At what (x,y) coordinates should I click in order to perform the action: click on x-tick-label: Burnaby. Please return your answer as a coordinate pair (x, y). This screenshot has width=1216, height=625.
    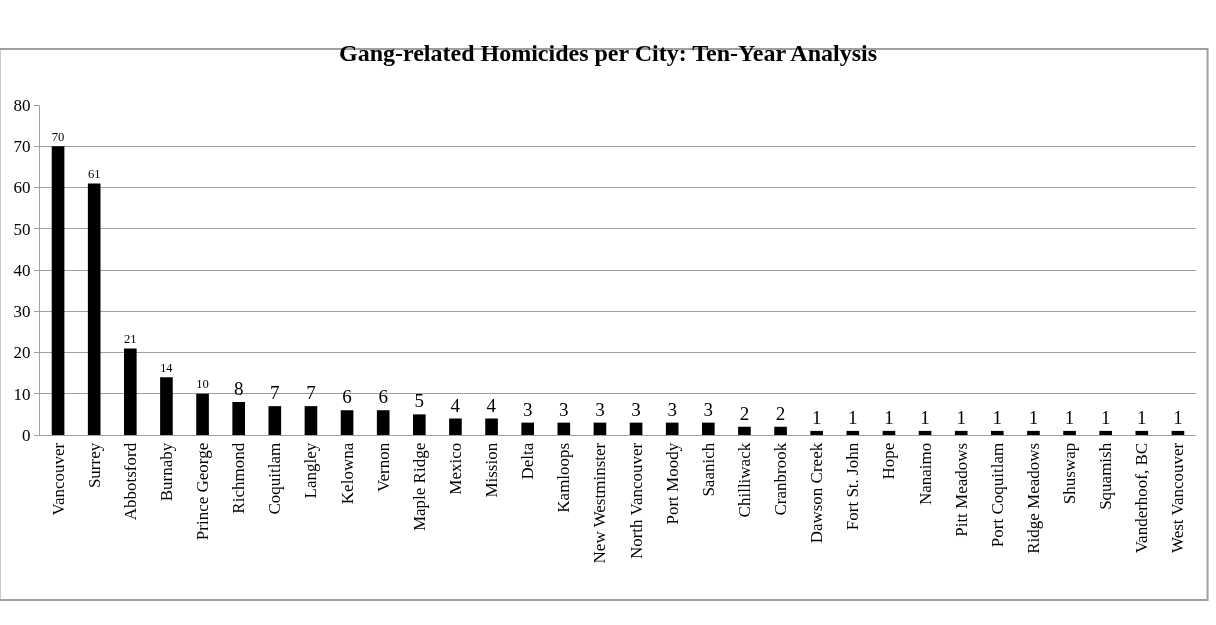
    Looking at the image, I should click on (166, 472).